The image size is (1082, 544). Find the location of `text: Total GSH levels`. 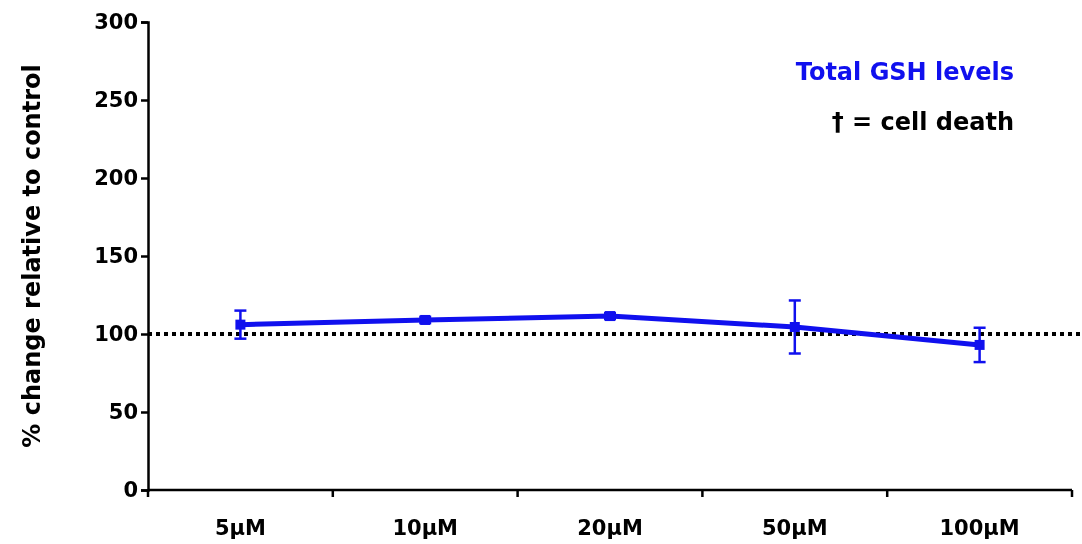

text: Total GSH levels is located at coordinates (904, 72).